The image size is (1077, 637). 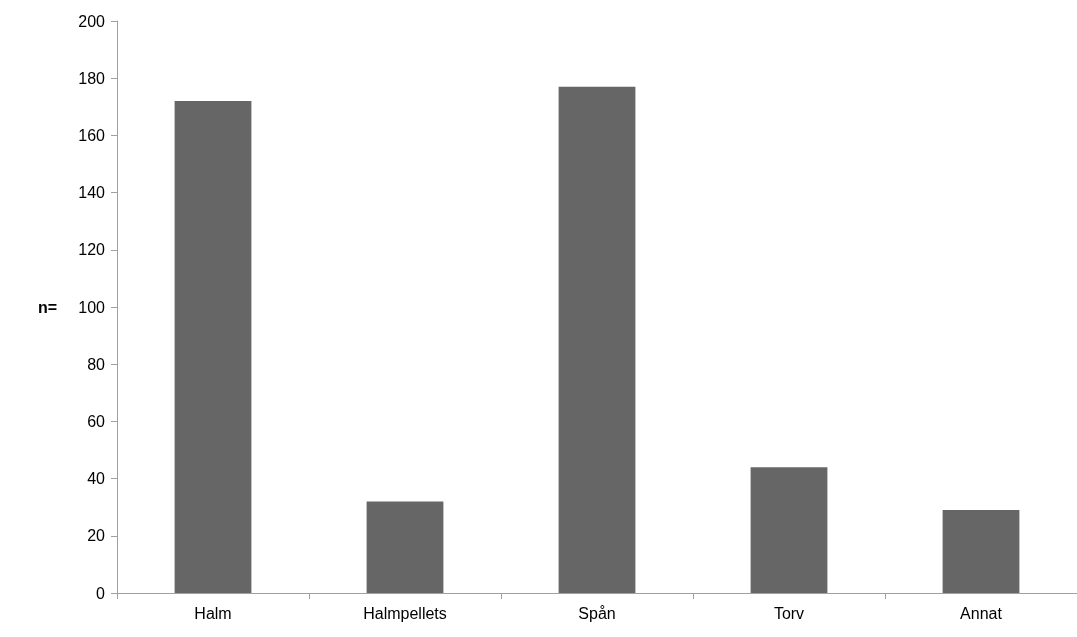 I want to click on y-tick-label: 80, so click(x=96, y=364).